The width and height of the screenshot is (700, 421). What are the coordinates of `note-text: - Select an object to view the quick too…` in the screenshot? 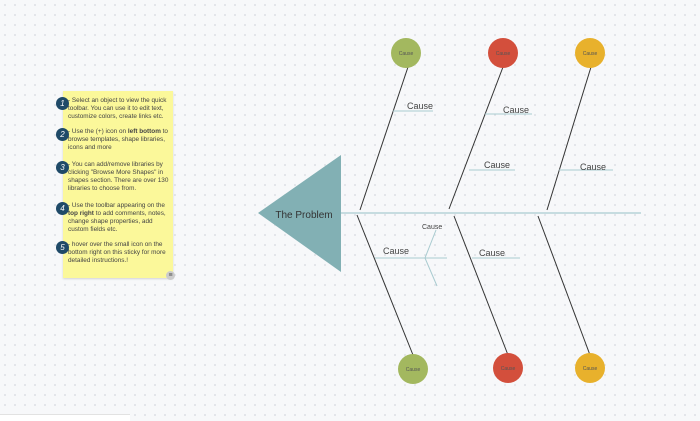 It's located at (117, 108).